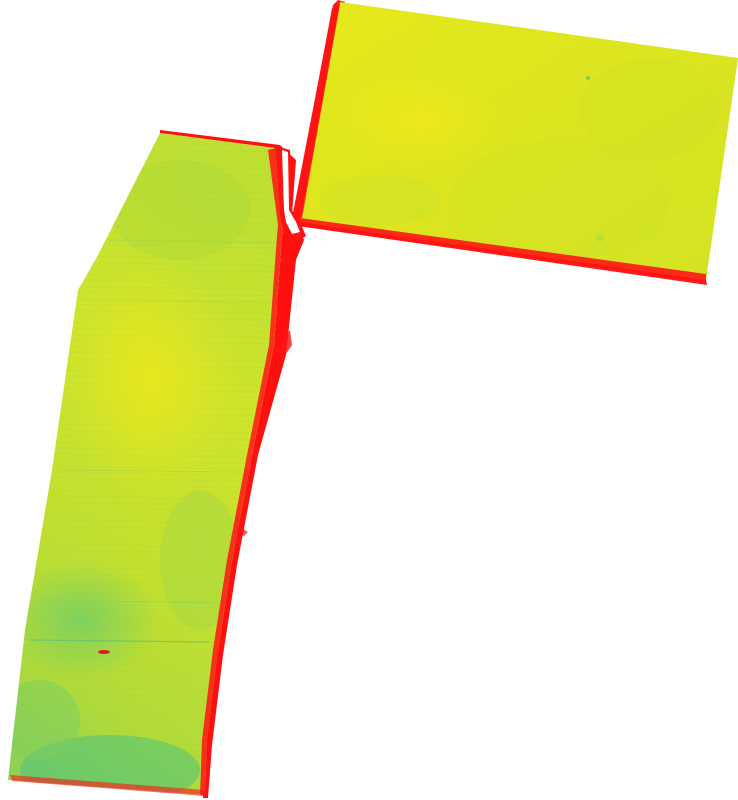 This screenshot has height=800, width=738. Describe the element at coordinates (502, 250) in the screenshot. I see `field-ne-bottom-edge` at that location.